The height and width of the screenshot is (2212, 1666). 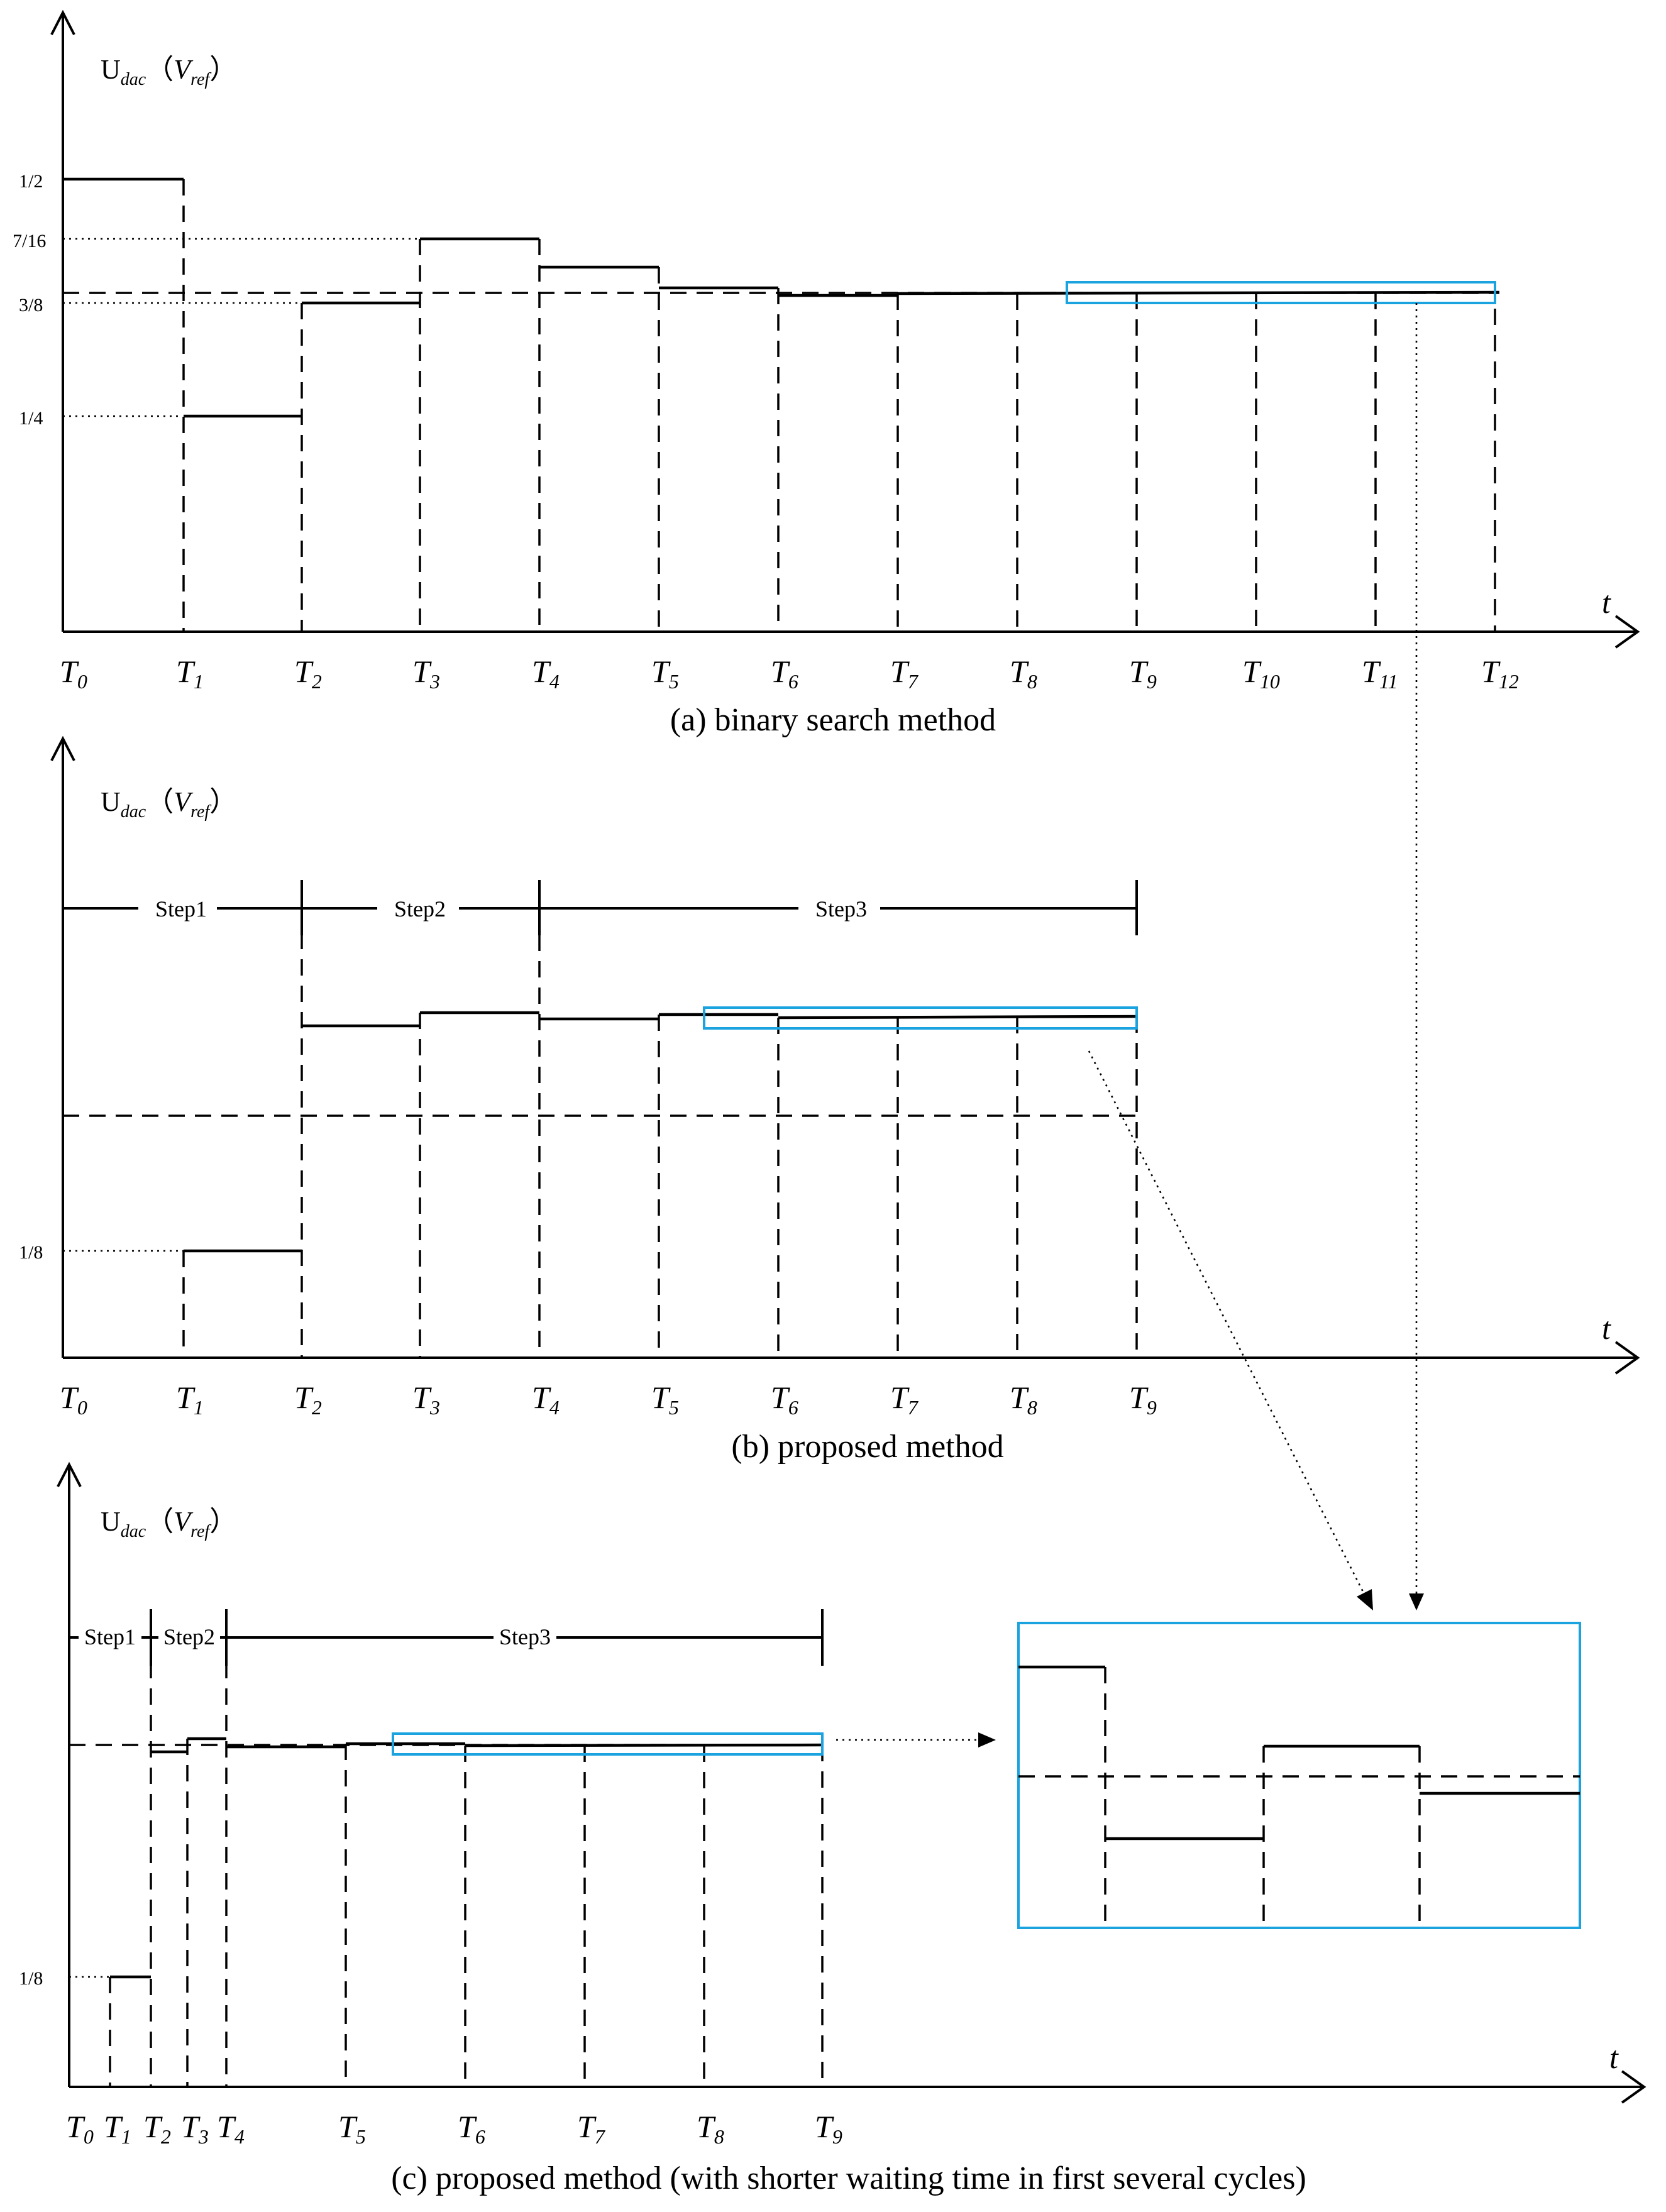 What do you see at coordinates (31, 418) in the screenshot?
I see `panel-a-ytick-1-4: 1/4` at bounding box center [31, 418].